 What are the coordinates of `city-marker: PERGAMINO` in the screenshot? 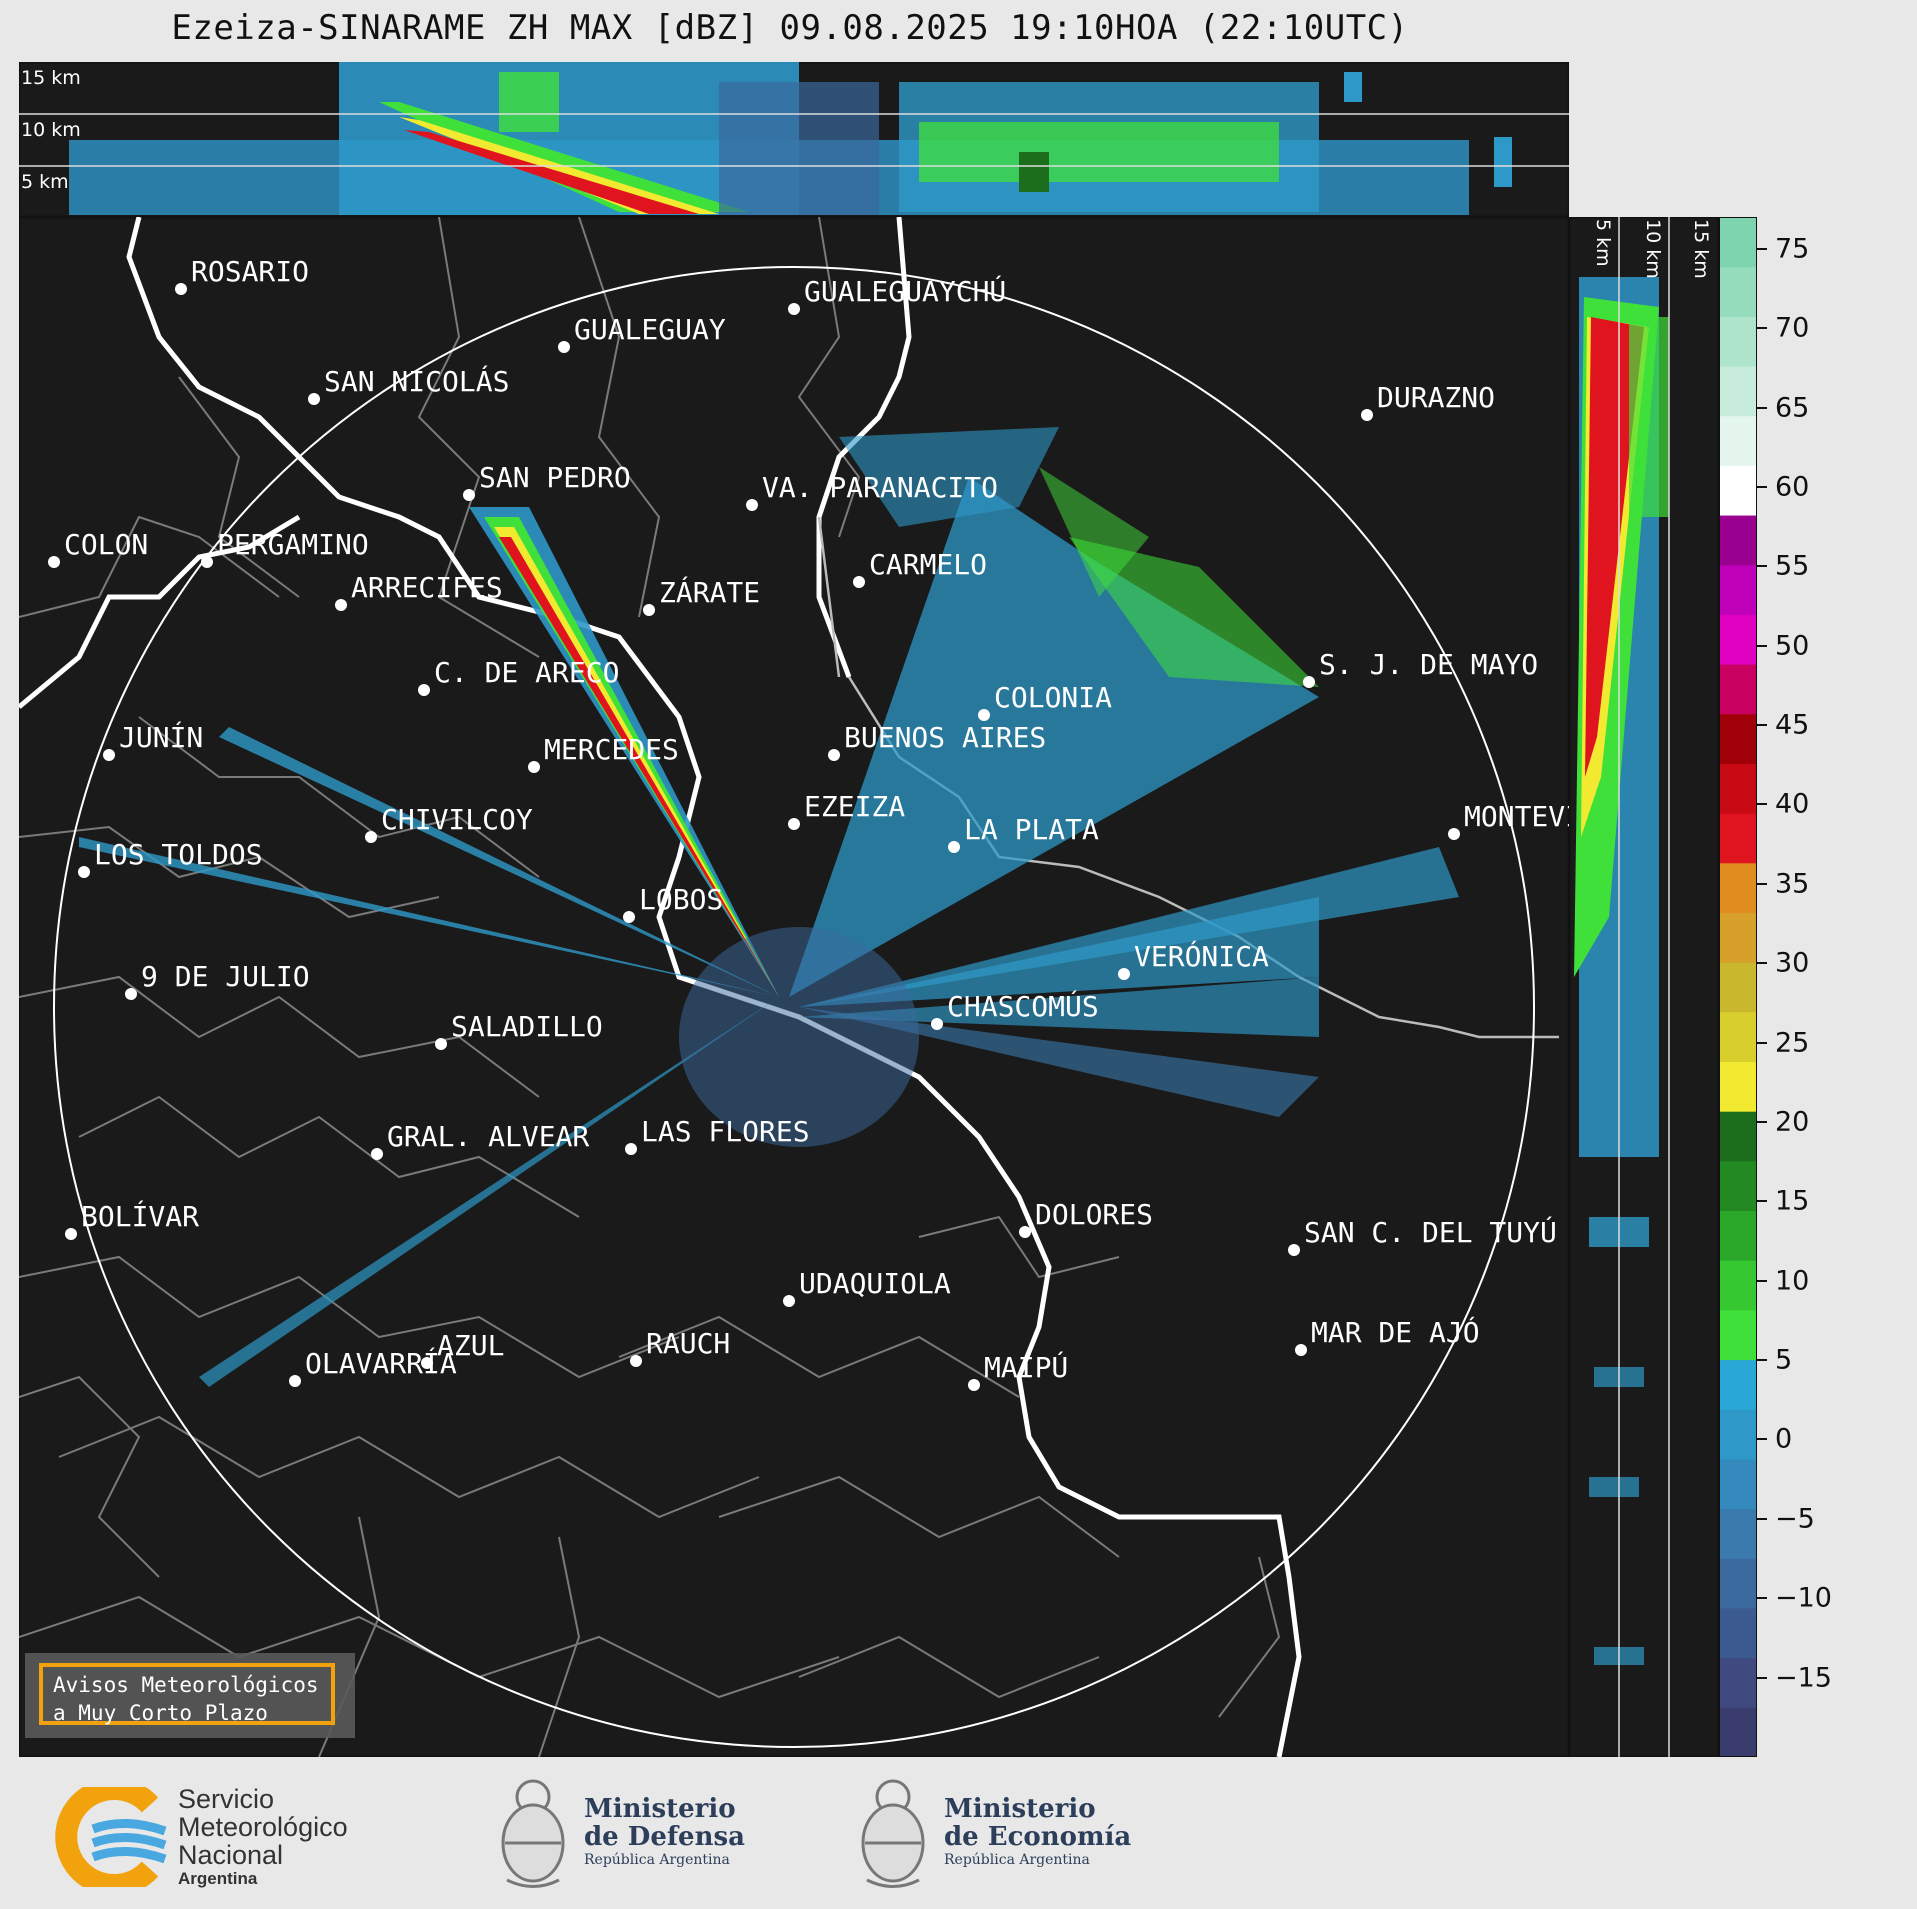 It's located at (285, 548).